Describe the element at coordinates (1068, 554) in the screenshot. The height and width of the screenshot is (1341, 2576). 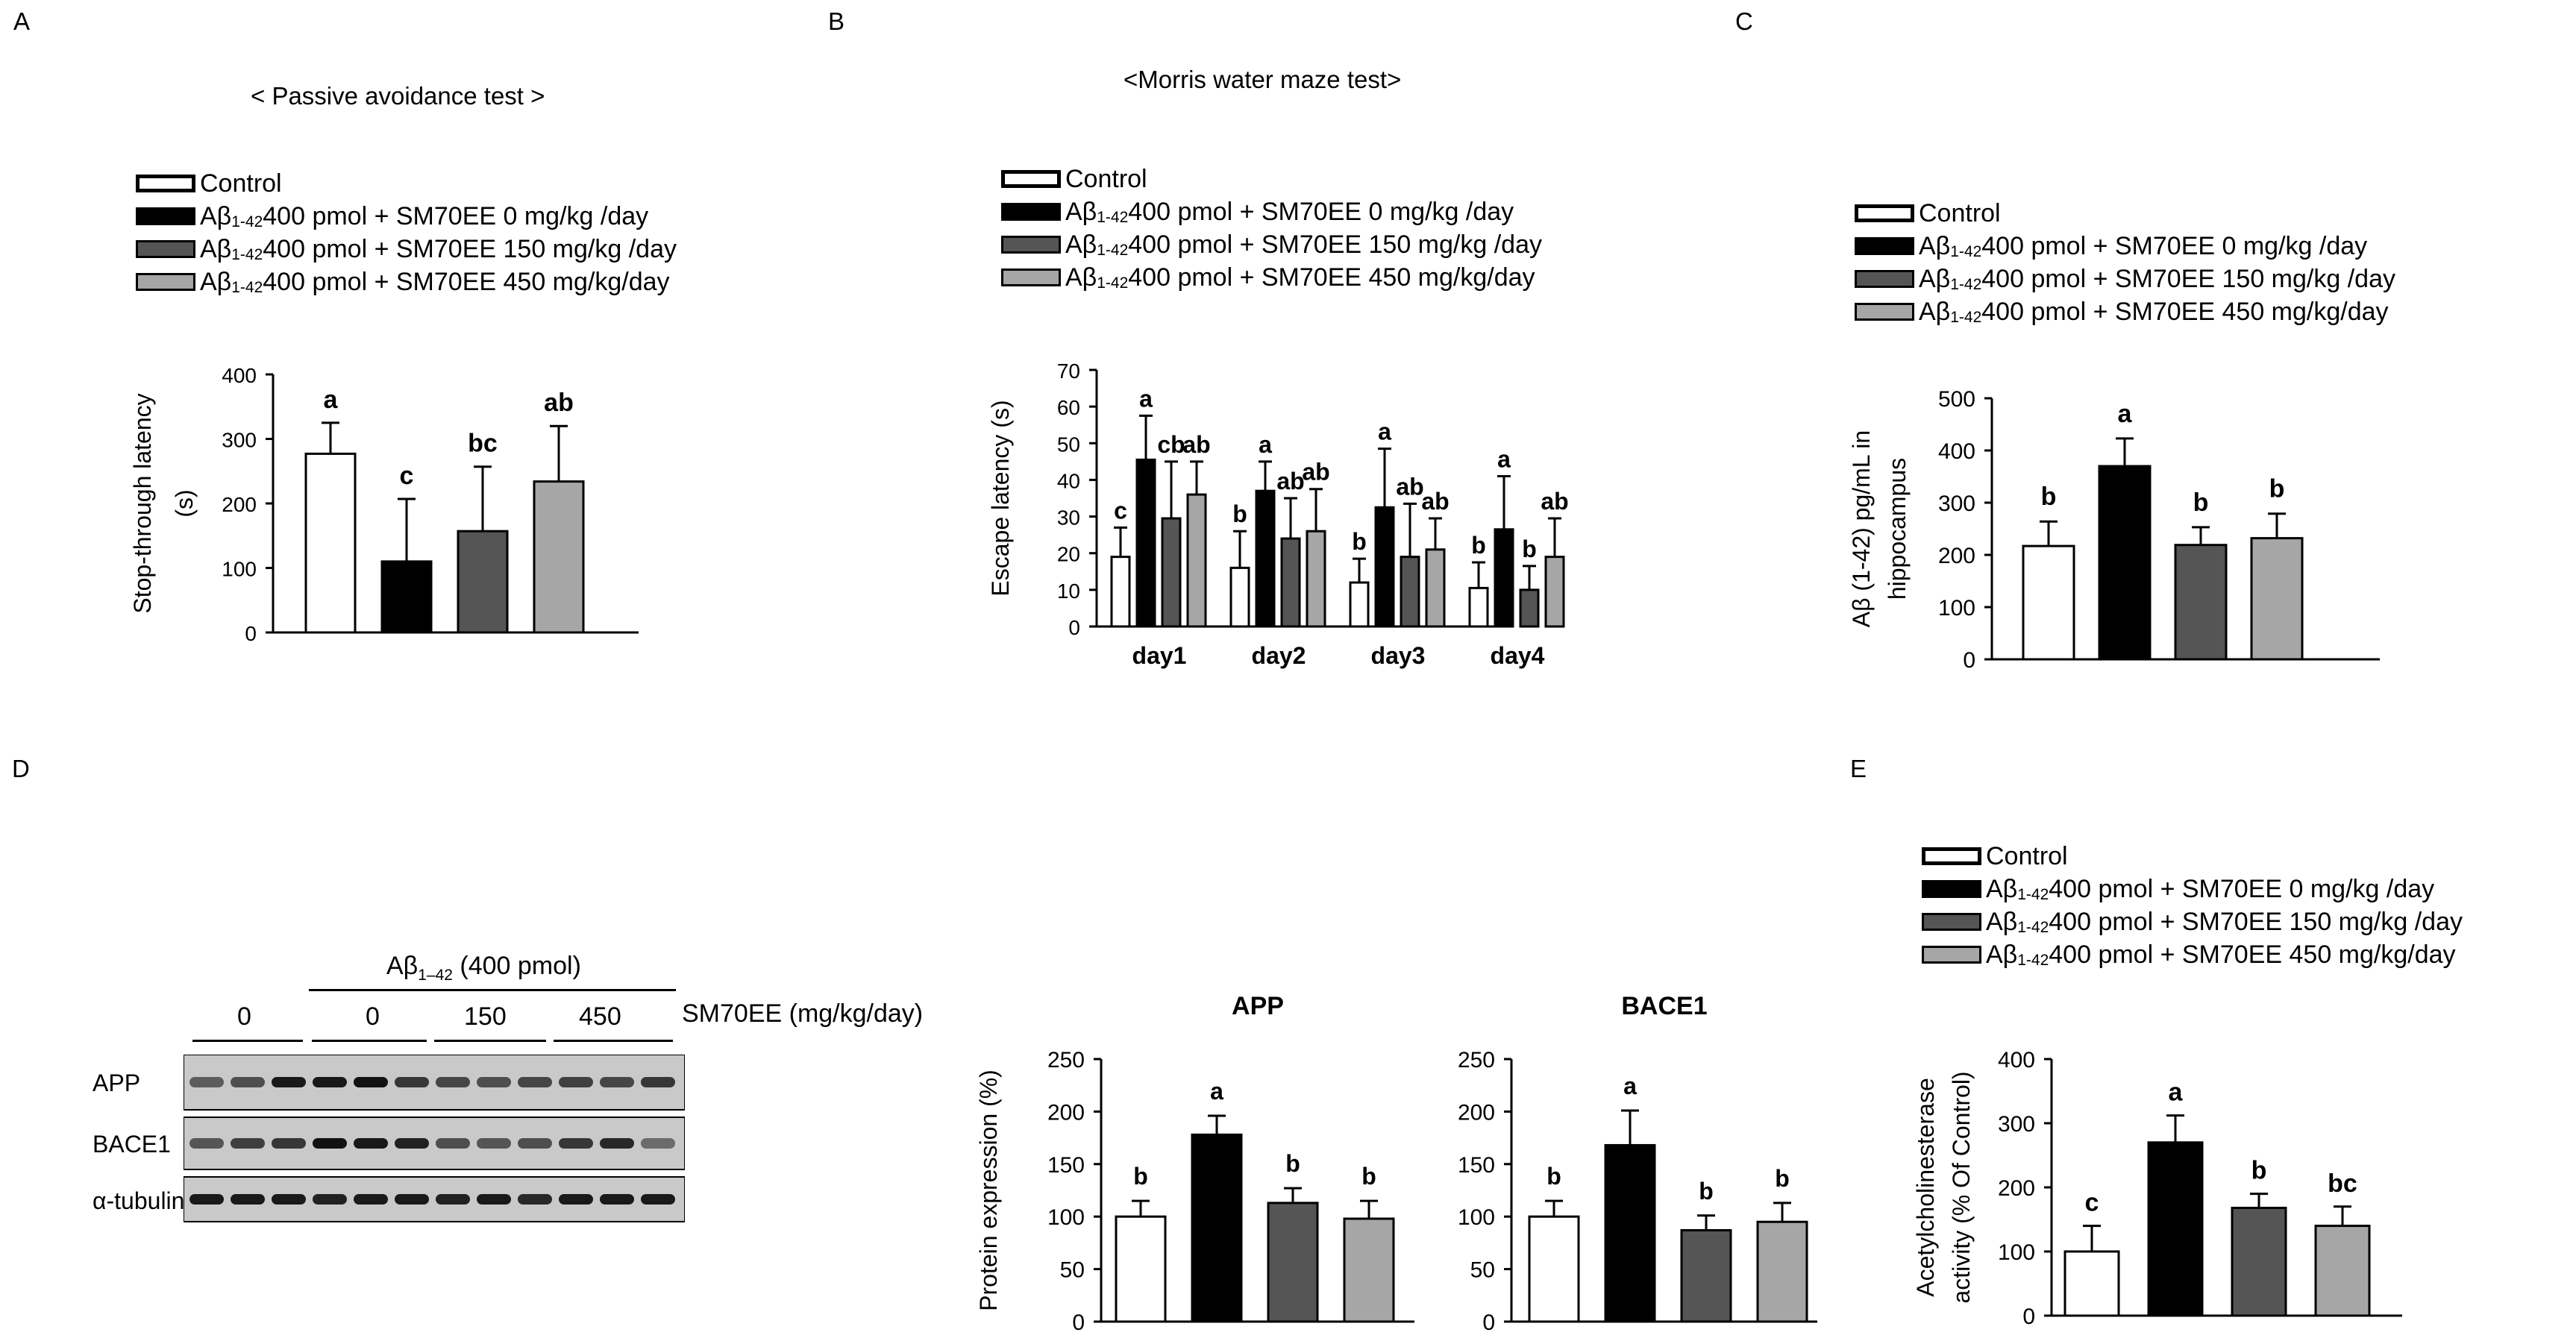
I see `y-tick-label: 20` at that location.